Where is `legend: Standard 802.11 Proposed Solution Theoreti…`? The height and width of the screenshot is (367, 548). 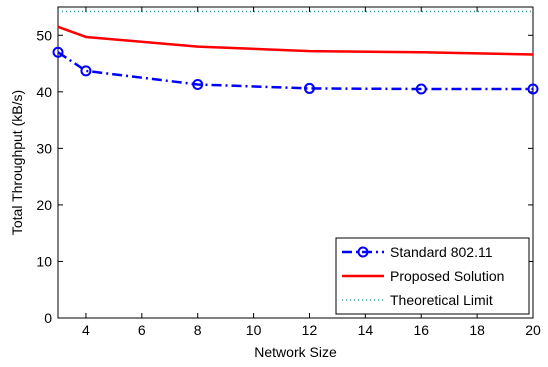 legend: Standard 802.11 Proposed Solution Theoreti… is located at coordinates (432, 276).